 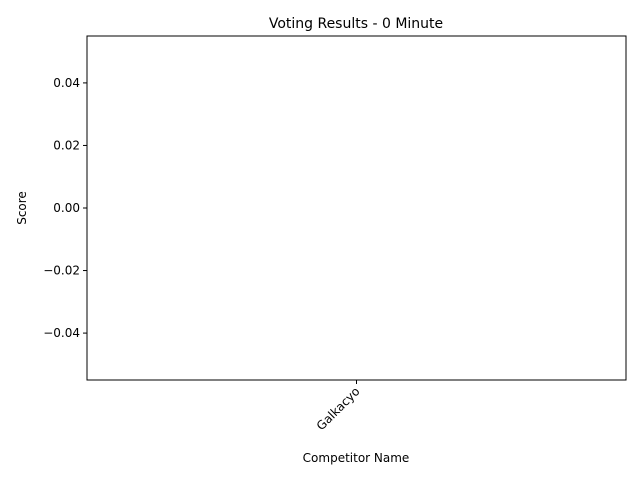 I want to click on x-tick-label: Galkacyo, so click(x=338, y=408).